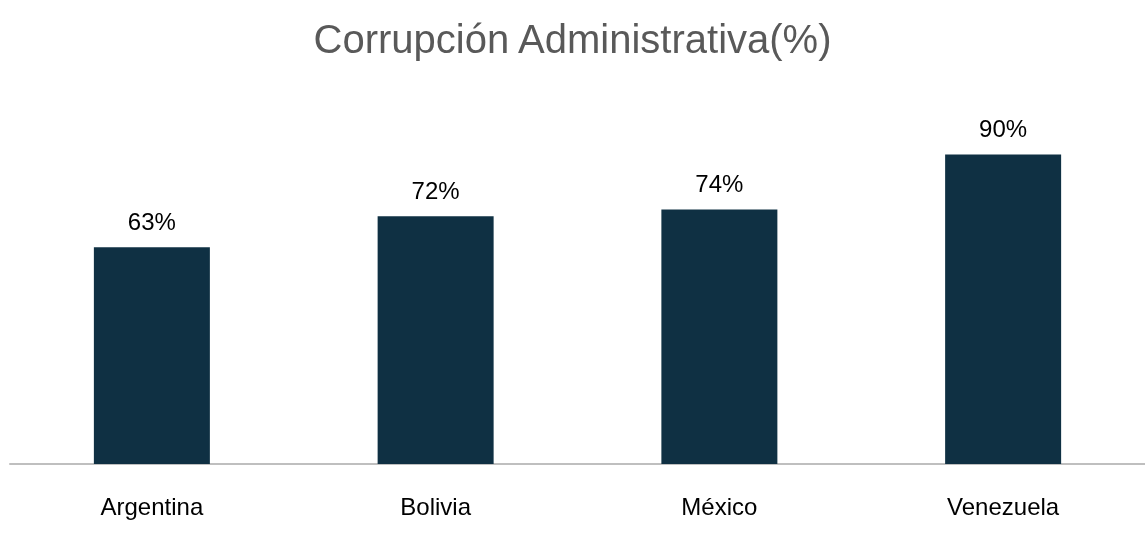 The height and width of the screenshot is (556, 1145). What do you see at coordinates (1003, 506) in the screenshot?
I see `x-tick-label: Venezuela` at bounding box center [1003, 506].